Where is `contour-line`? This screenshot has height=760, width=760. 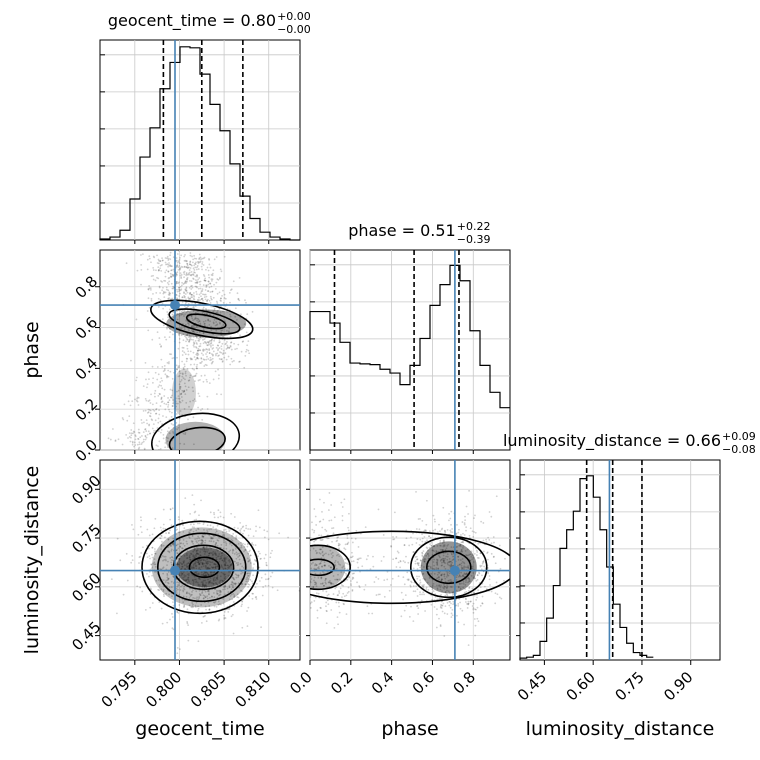 contour-line is located at coordinates (322, 567).